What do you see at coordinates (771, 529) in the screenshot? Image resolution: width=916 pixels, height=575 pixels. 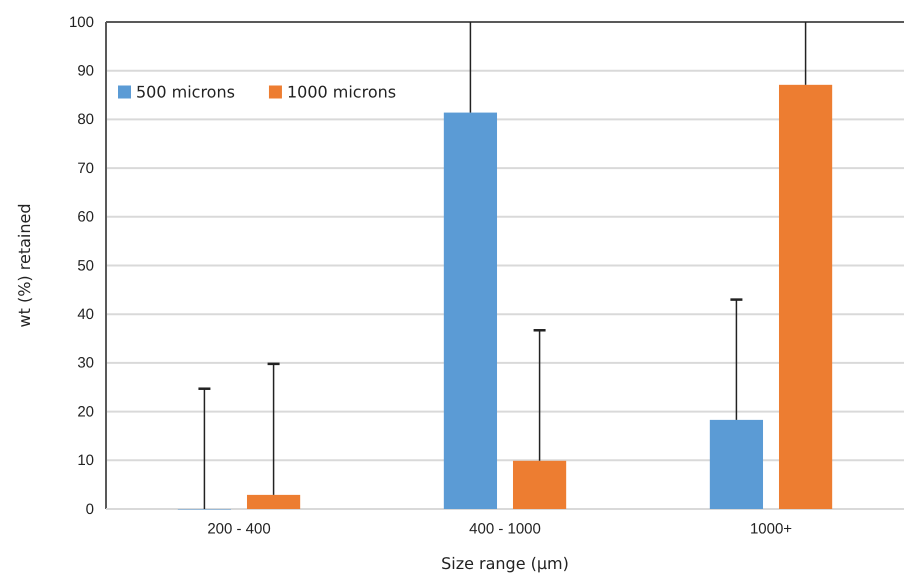 I see `x-tick-label: 1000+` at bounding box center [771, 529].